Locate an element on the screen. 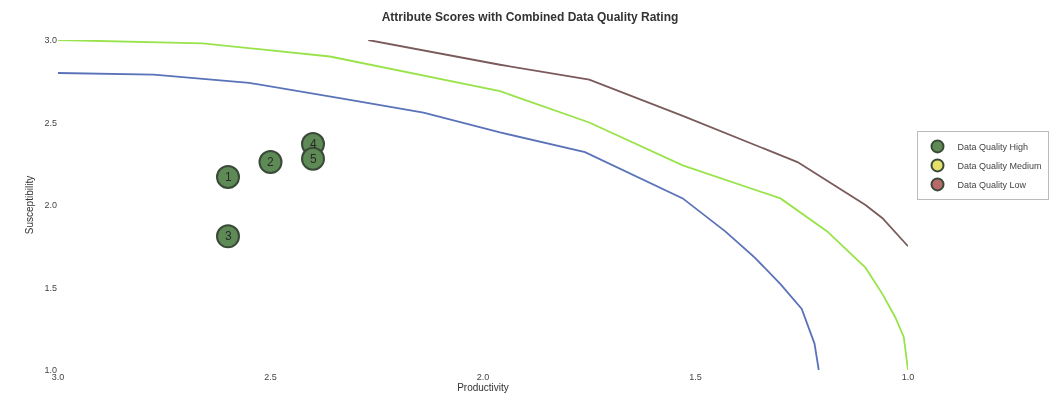 Image resolution: width=1060 pixels, height=412 pixels. x-tick-label: 1.5 is located at coordinates (695, 377).